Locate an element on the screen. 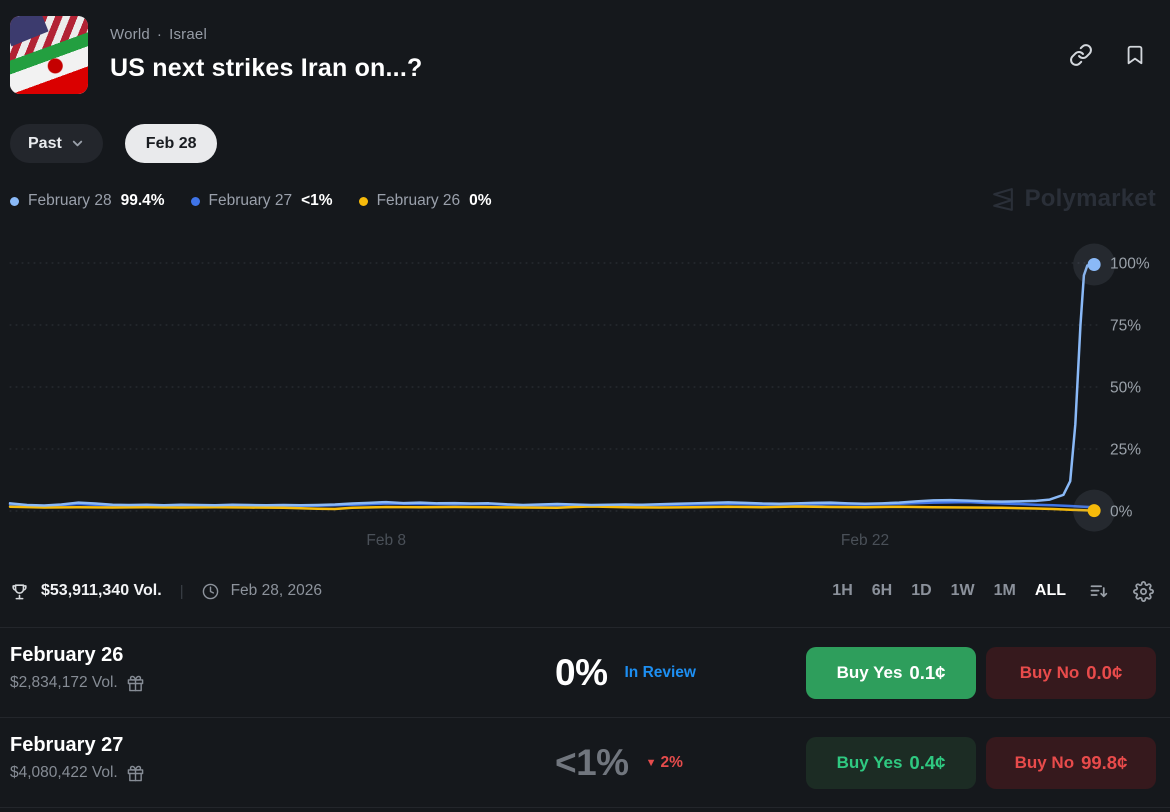  buy-no-price: 99.8¢ is located at coordinates (1104, 762).